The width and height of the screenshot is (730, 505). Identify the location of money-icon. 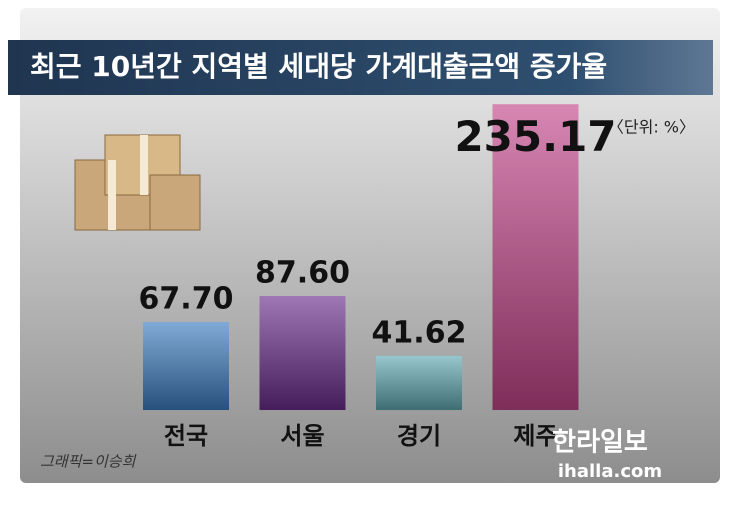
(137, 182).